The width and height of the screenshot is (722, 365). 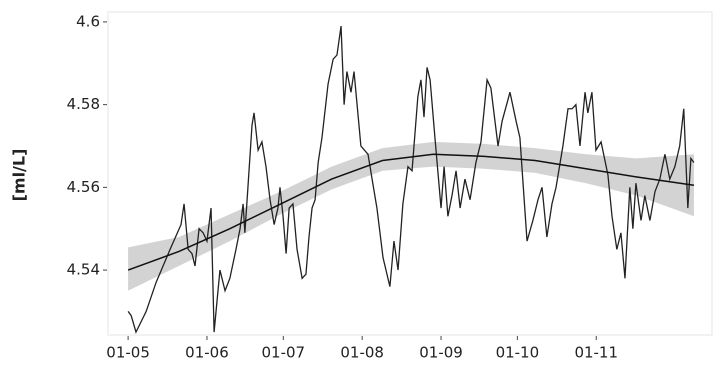 I want to click on x-tick-label: 01-09, so click(x=441, y=353).